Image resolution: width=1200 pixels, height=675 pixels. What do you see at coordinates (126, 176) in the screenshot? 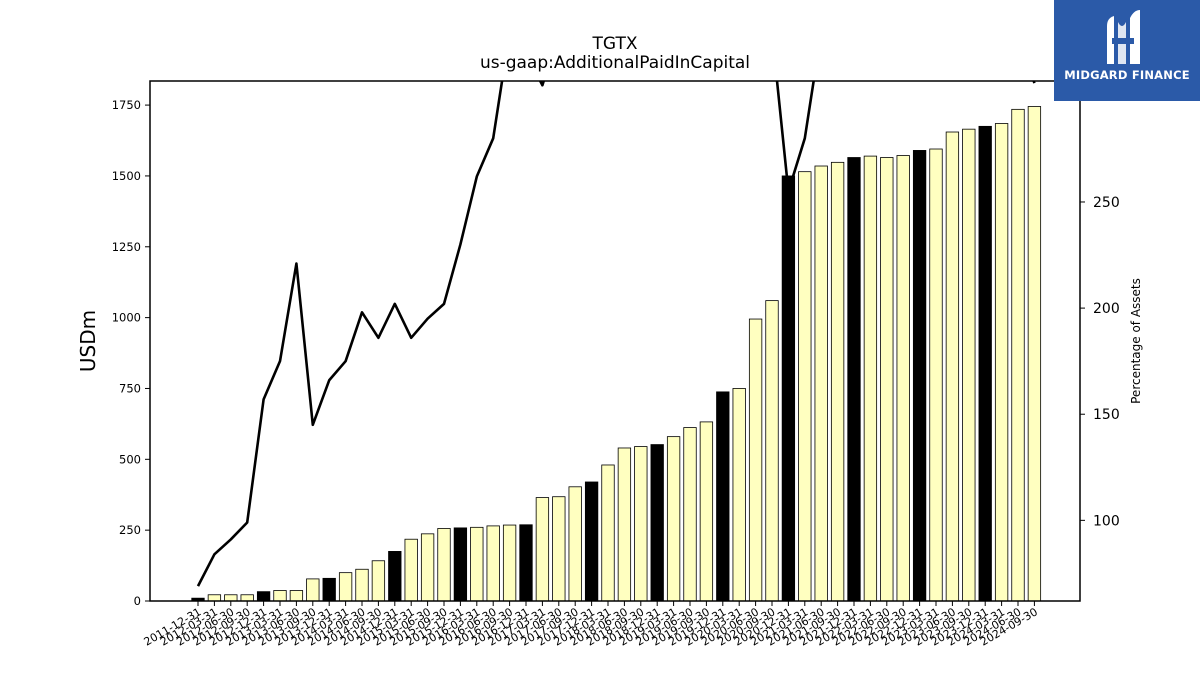
I see `y-tick-label: 1500` at bounding box center [126, 176].